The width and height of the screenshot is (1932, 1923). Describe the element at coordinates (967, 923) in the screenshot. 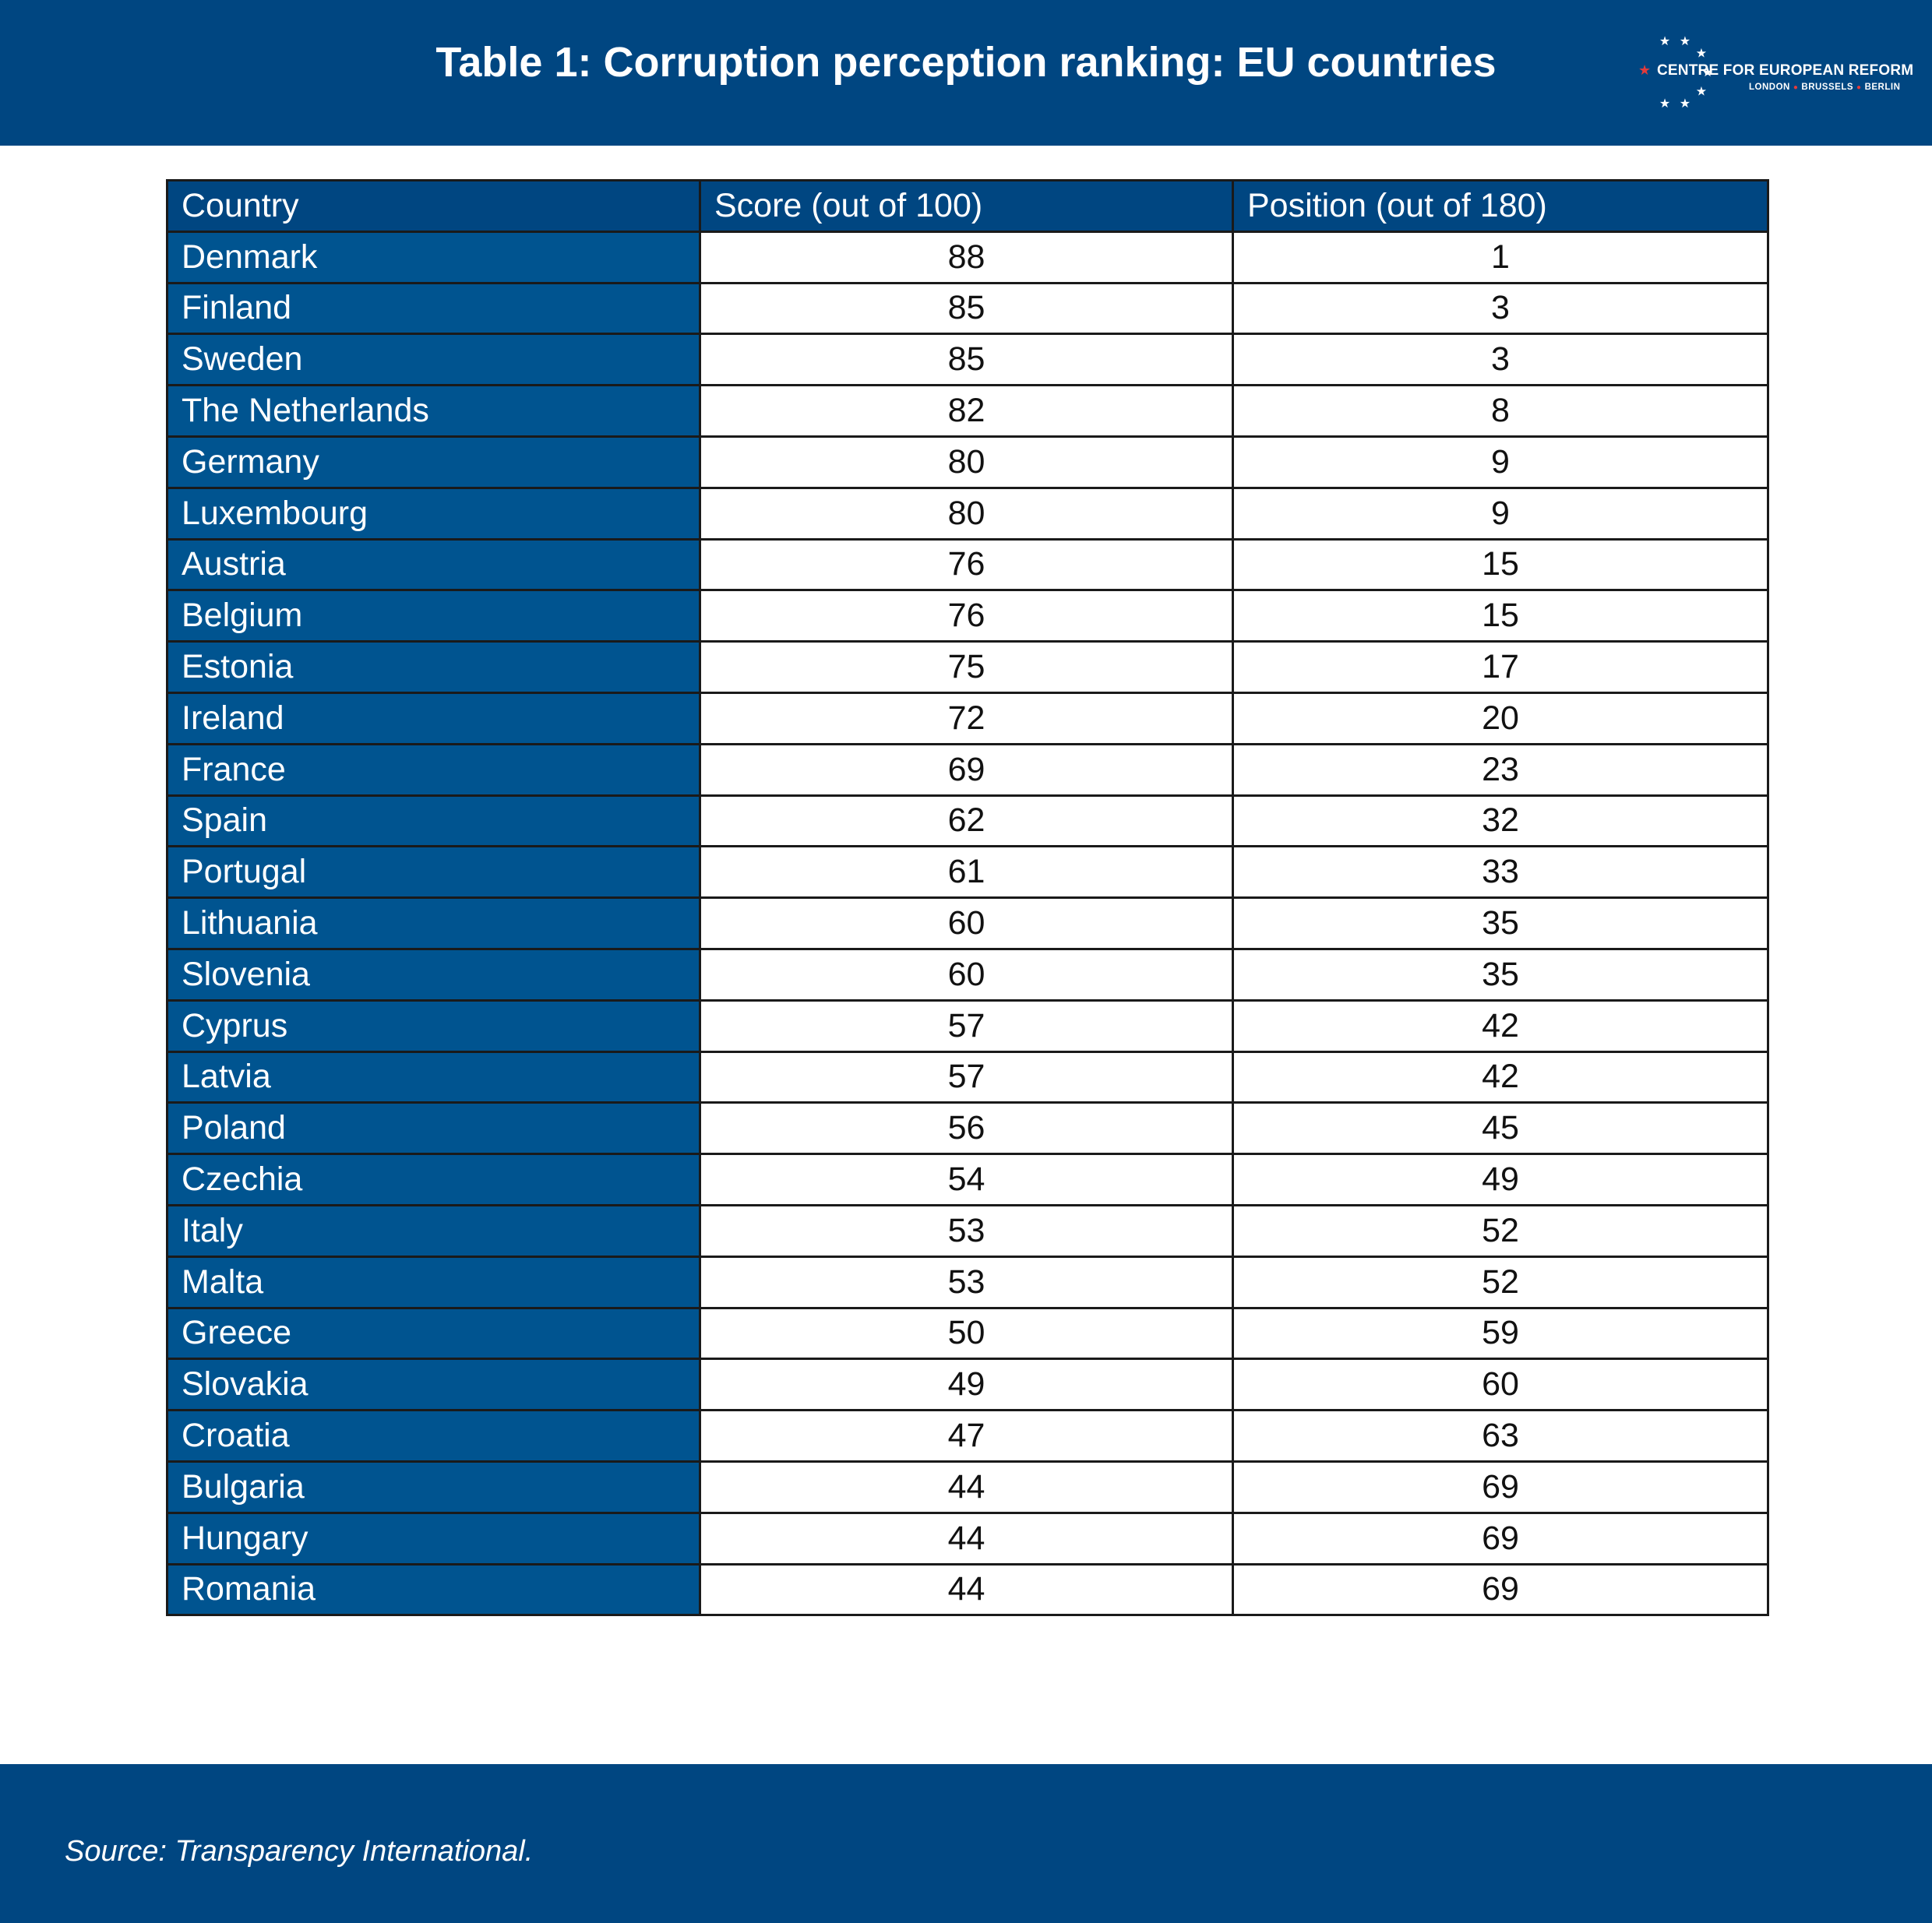

I see `table-row: Lithuania 60 35` at that location.